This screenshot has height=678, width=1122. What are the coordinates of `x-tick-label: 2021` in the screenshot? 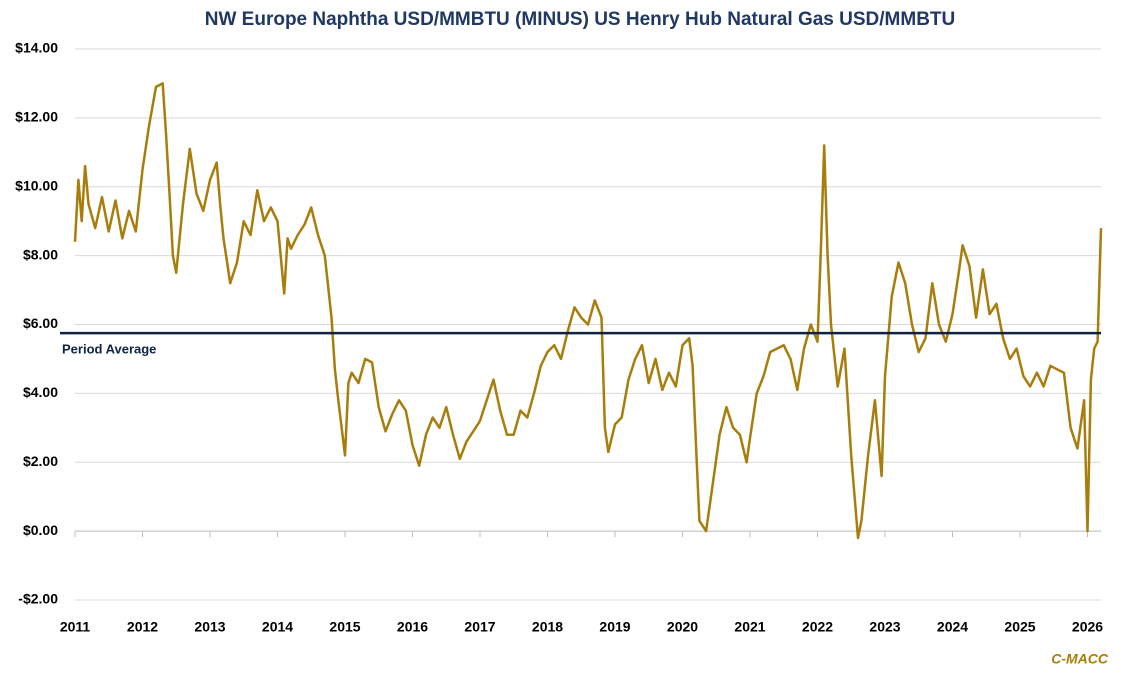 It's located at (749, 627).